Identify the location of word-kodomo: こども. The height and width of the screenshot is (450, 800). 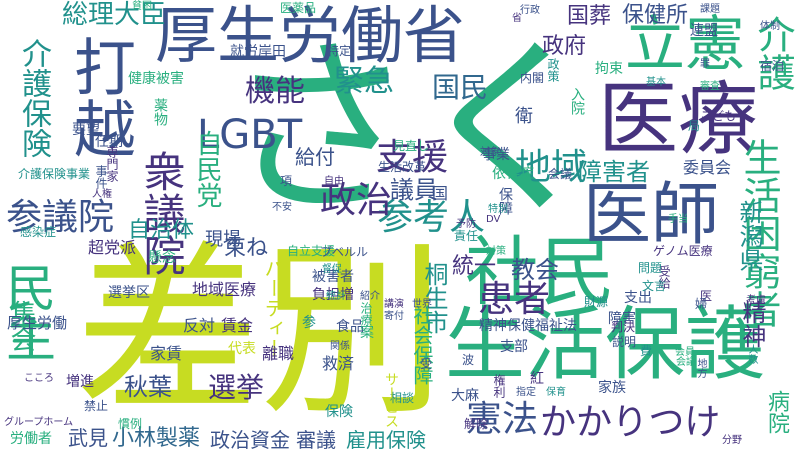
(718, 116).